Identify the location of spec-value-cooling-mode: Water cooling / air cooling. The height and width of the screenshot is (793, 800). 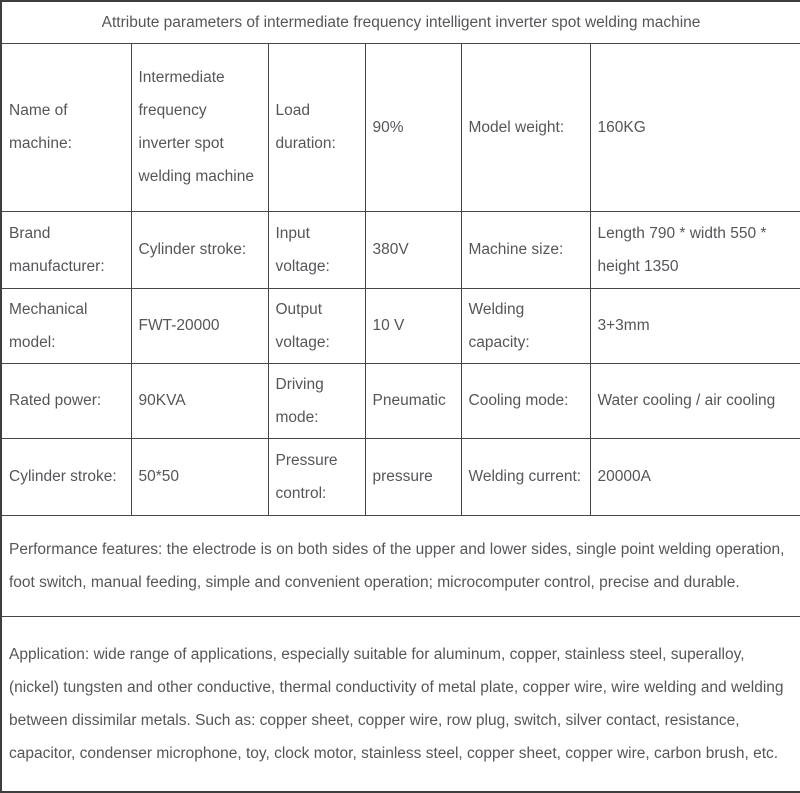
(694, 400).